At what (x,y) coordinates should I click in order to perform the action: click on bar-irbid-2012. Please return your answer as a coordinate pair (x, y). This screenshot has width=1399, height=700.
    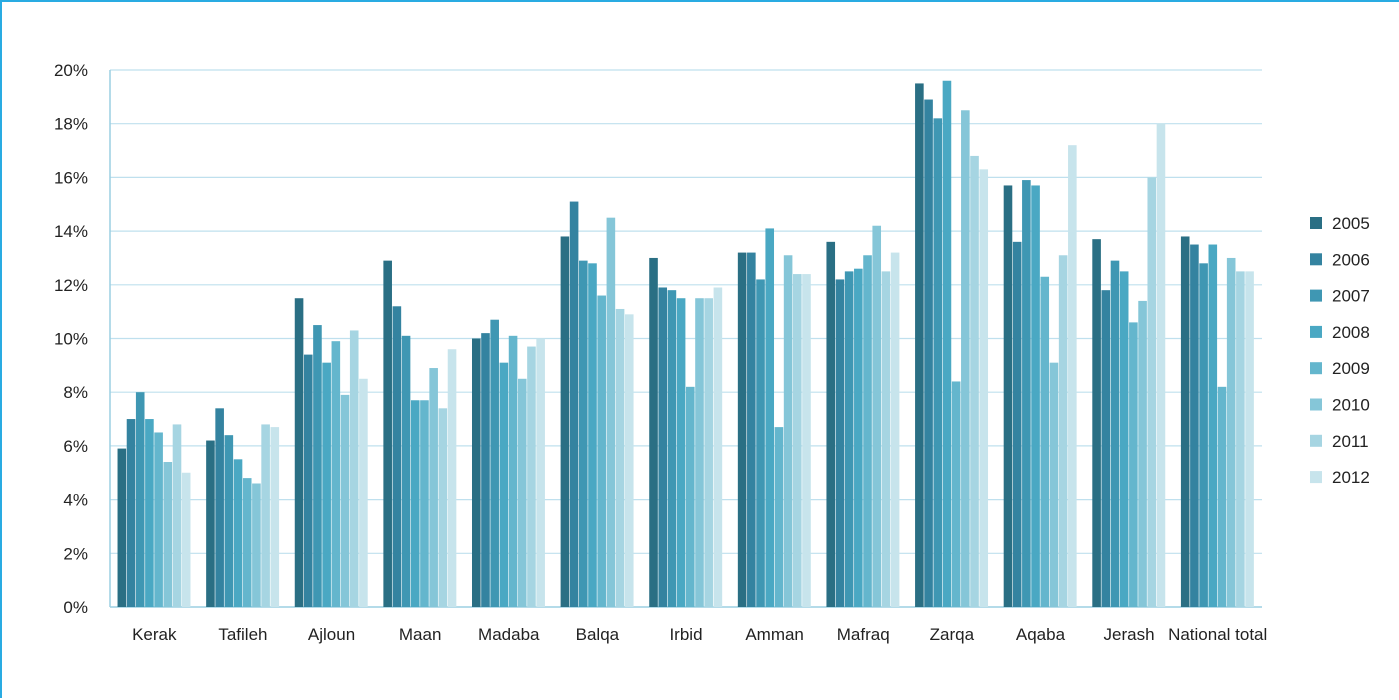
    Looking at the image, I should click on (718, 447).